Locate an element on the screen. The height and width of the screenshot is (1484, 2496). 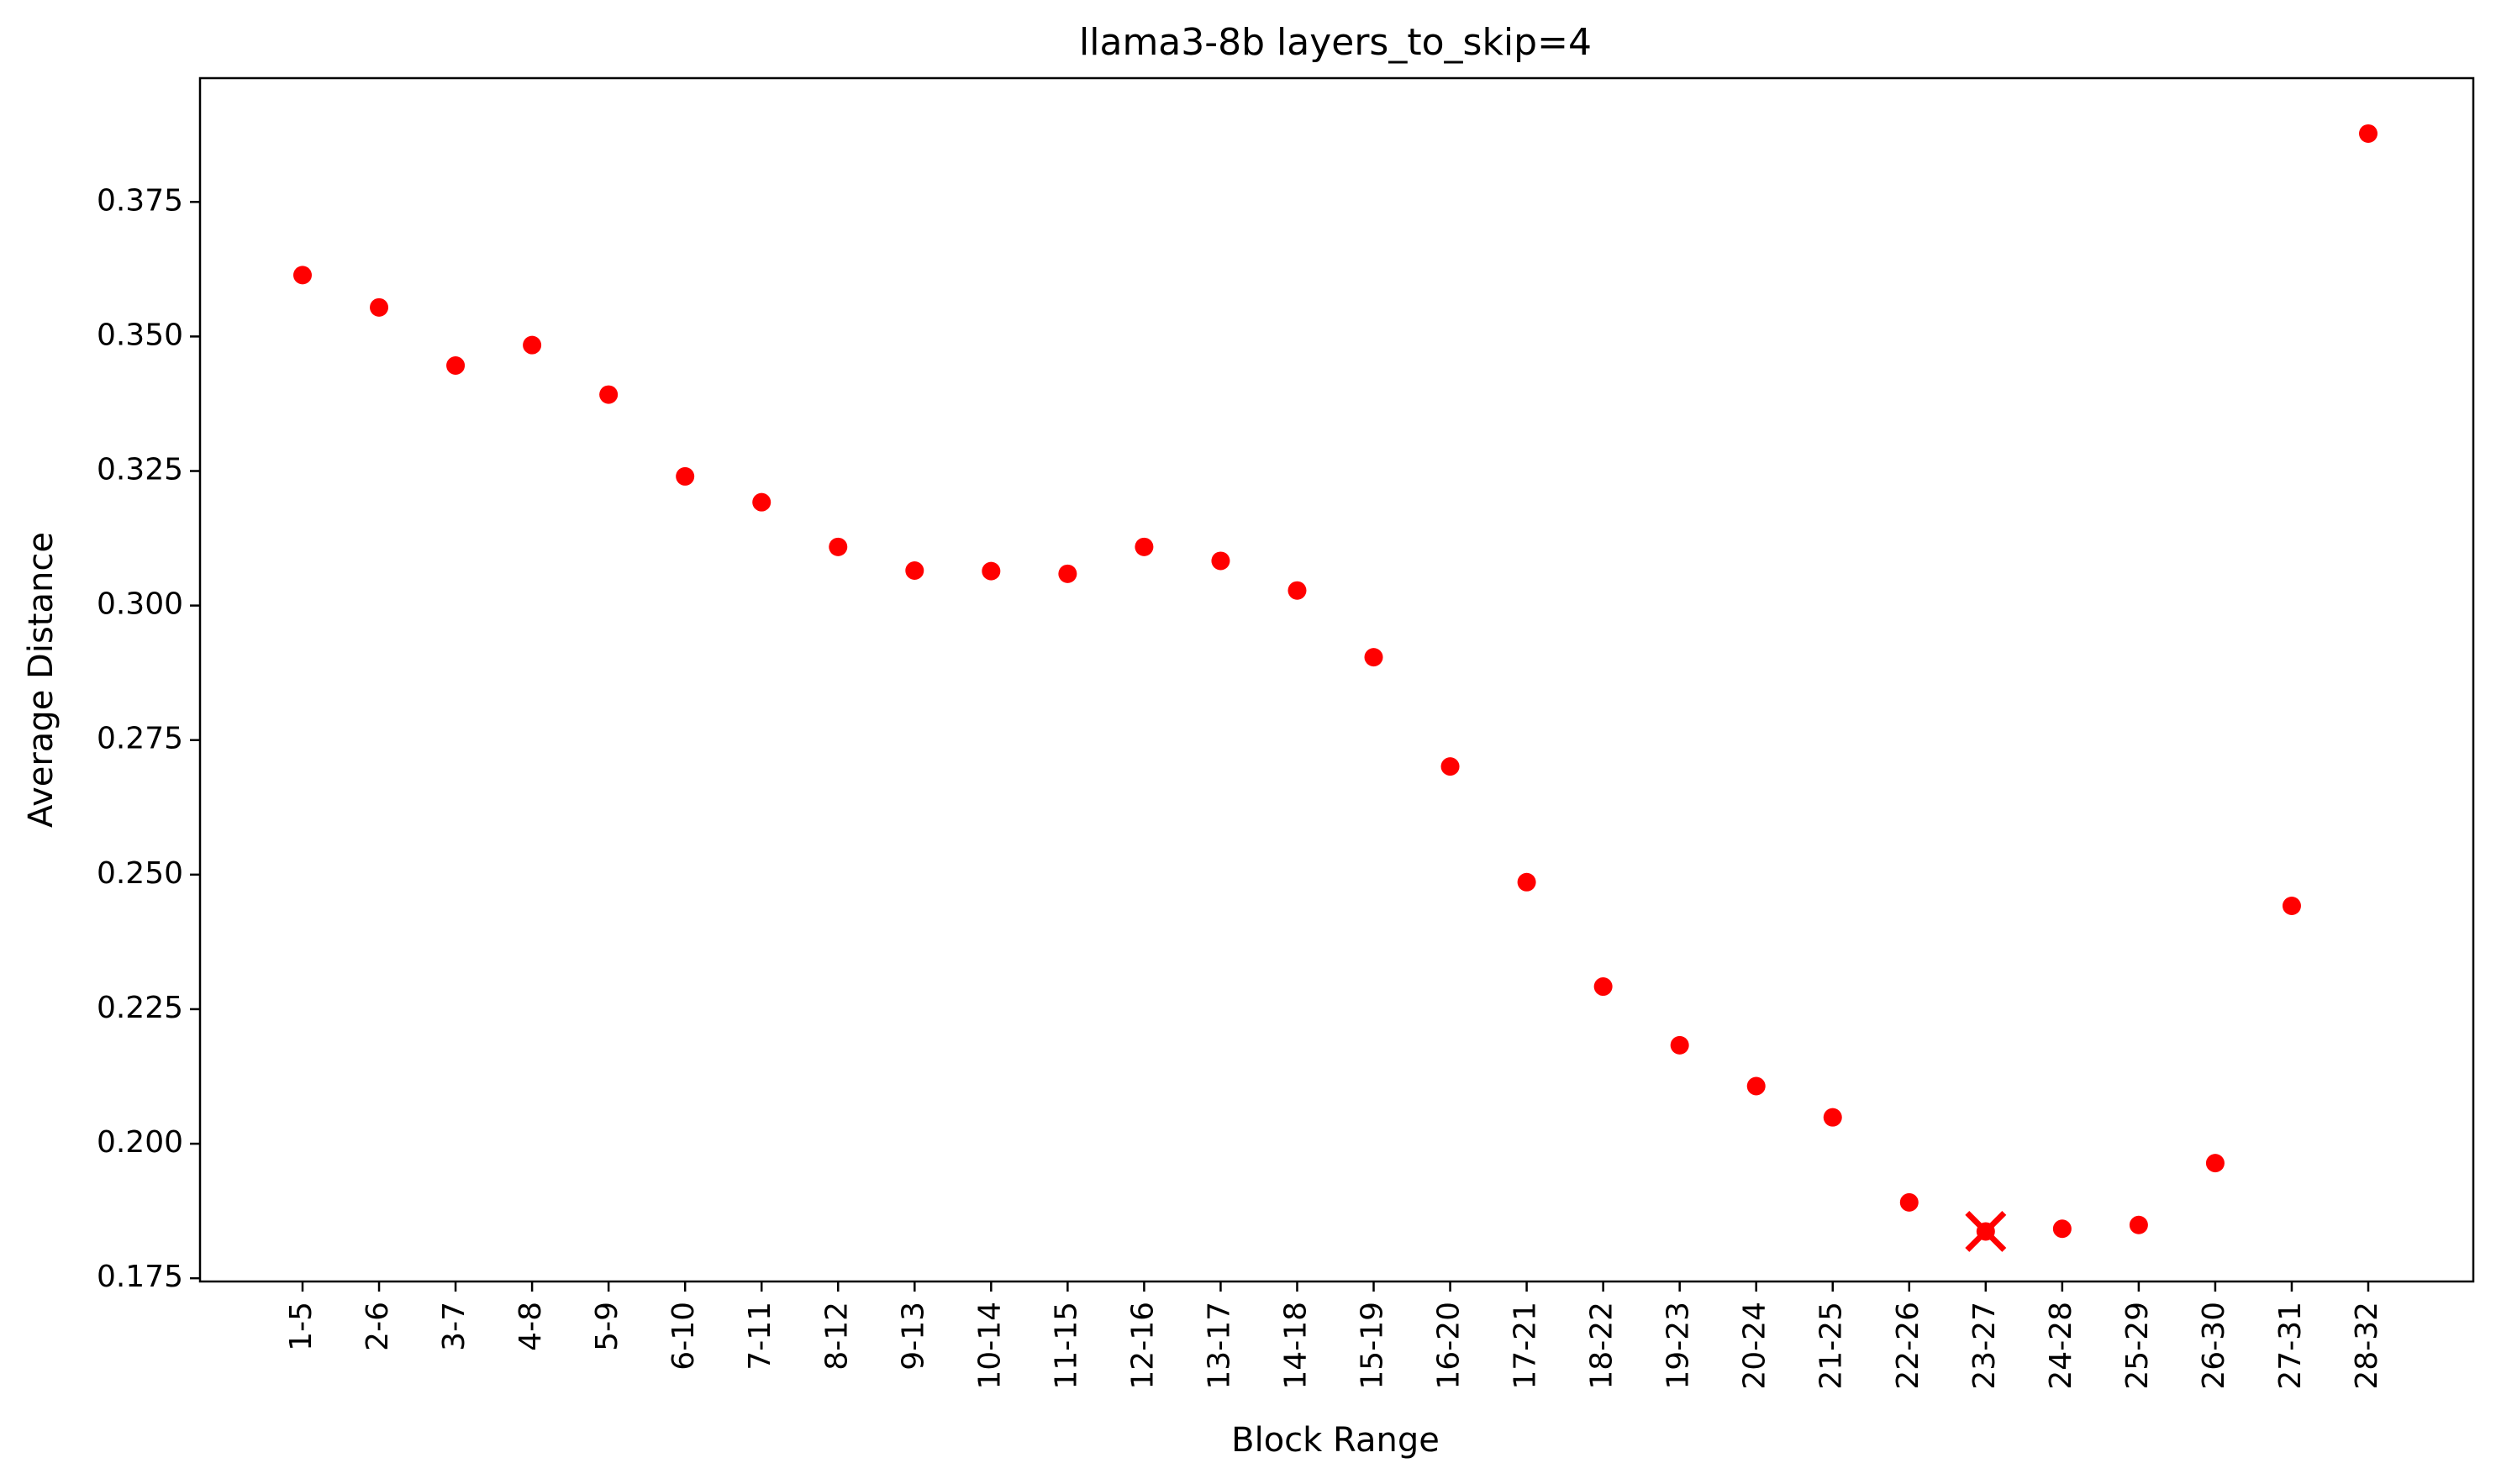
x-tick-label: 4-8 is located at coordinates (530, 1326).